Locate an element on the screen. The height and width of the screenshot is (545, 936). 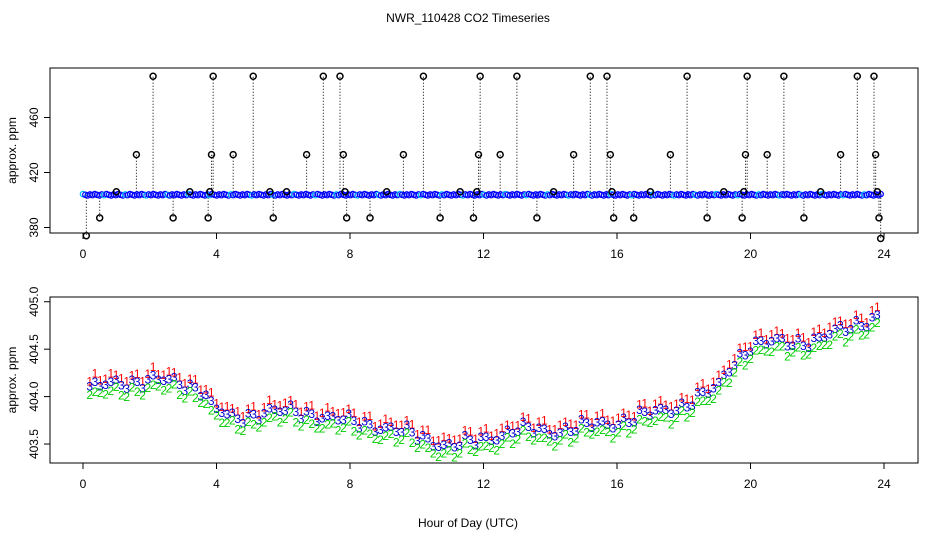
bottom-x-tick-label: 20 is located at coordinates (751, 484).